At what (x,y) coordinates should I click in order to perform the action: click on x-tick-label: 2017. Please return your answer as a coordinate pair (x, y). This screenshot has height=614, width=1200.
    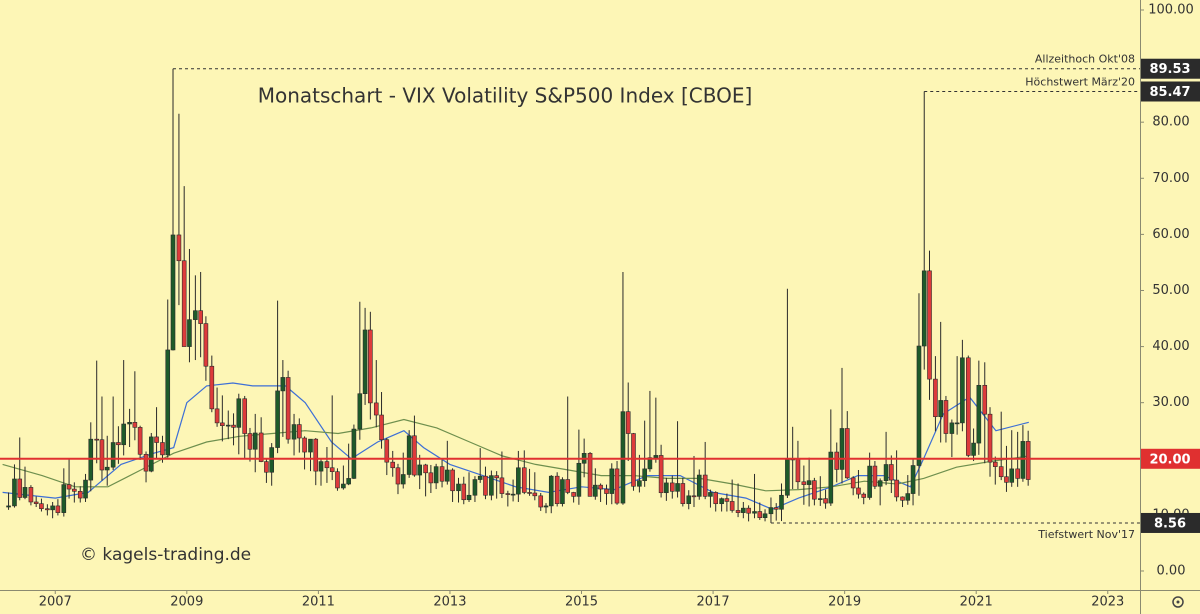
    Looking at the image, I should click on (713, 602).